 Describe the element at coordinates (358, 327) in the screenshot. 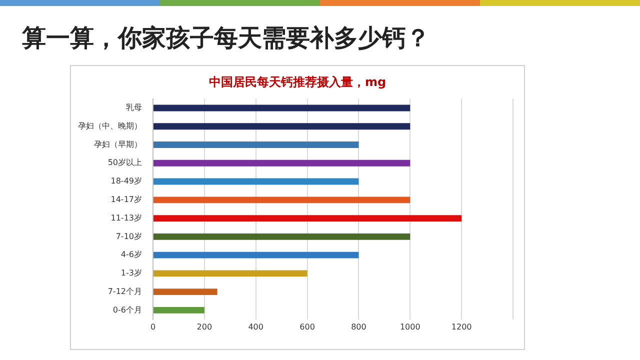

I see `x-tick-label: 800` at that location.